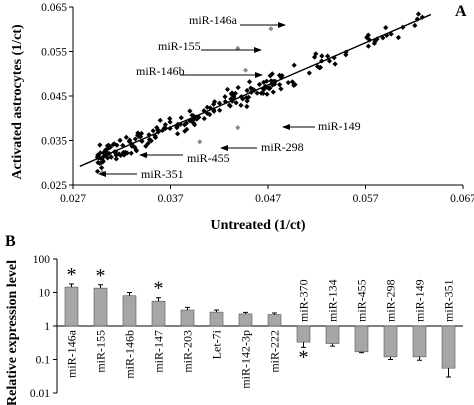  I want to click on panel-a-y-tick-label: 0.025, so click(54, 186).